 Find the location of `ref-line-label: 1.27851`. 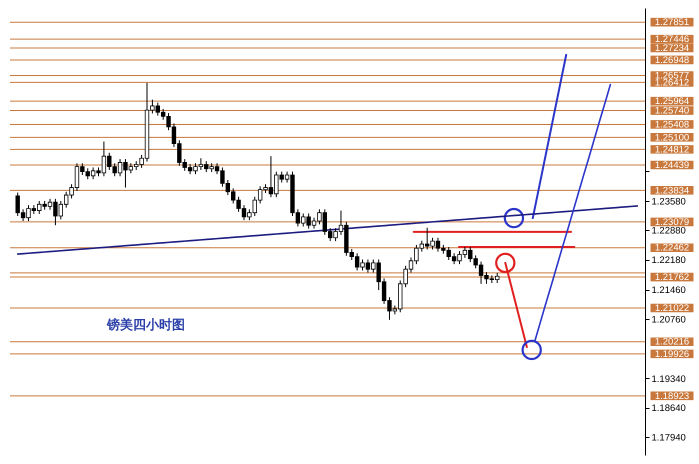

ref-line-label: 1.27851 is located at coordinates (672, 22).